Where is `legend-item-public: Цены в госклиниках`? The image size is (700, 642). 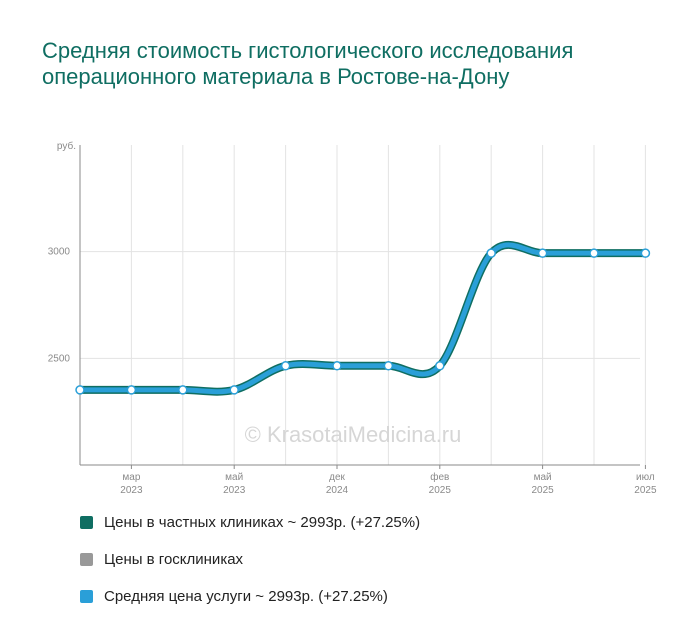 legend-item-public: Цены в госклиниках is located at coordinates (250, 559).